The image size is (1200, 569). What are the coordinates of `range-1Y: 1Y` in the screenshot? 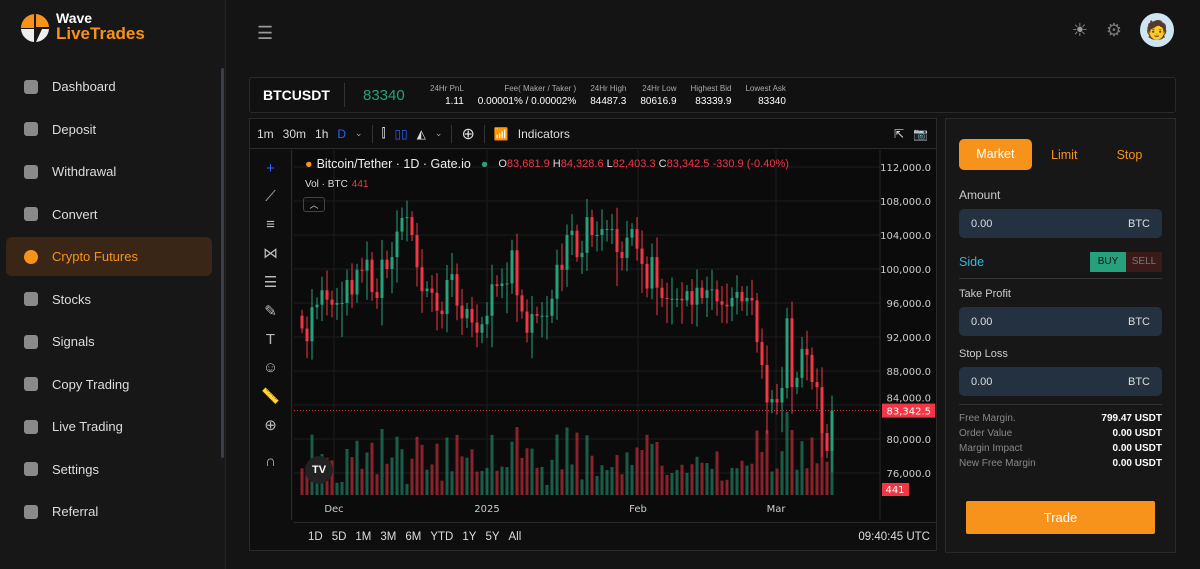 It's located at (469, 536).